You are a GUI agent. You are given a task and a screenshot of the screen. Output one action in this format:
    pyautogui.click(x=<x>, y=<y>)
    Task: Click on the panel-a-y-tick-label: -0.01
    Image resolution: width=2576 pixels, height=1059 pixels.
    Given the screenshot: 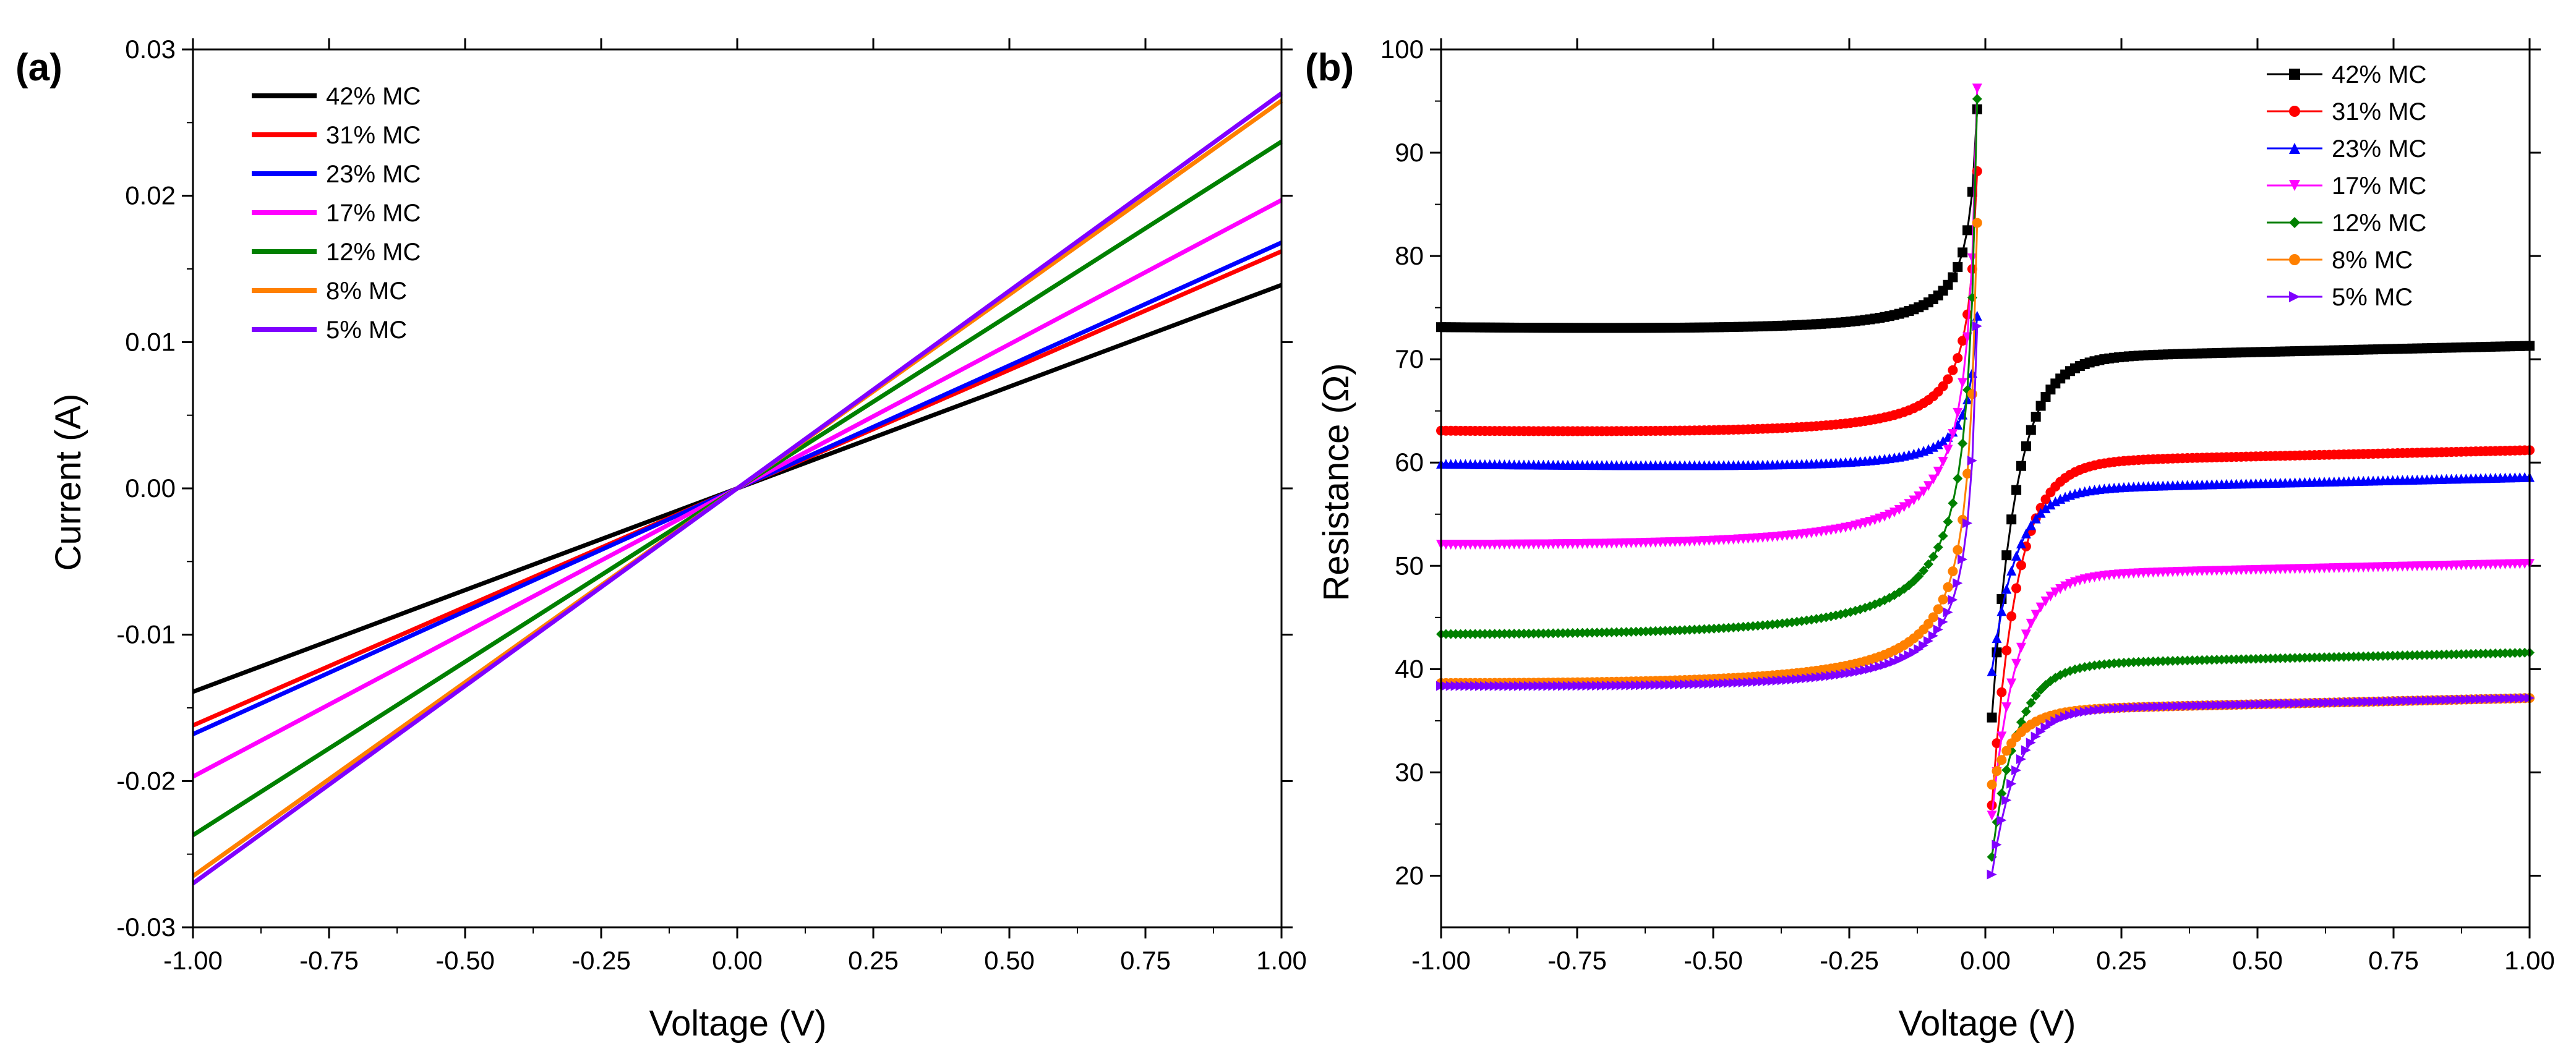 What is the action you would take?
    pyautogui.click(x=146, y=634)
    